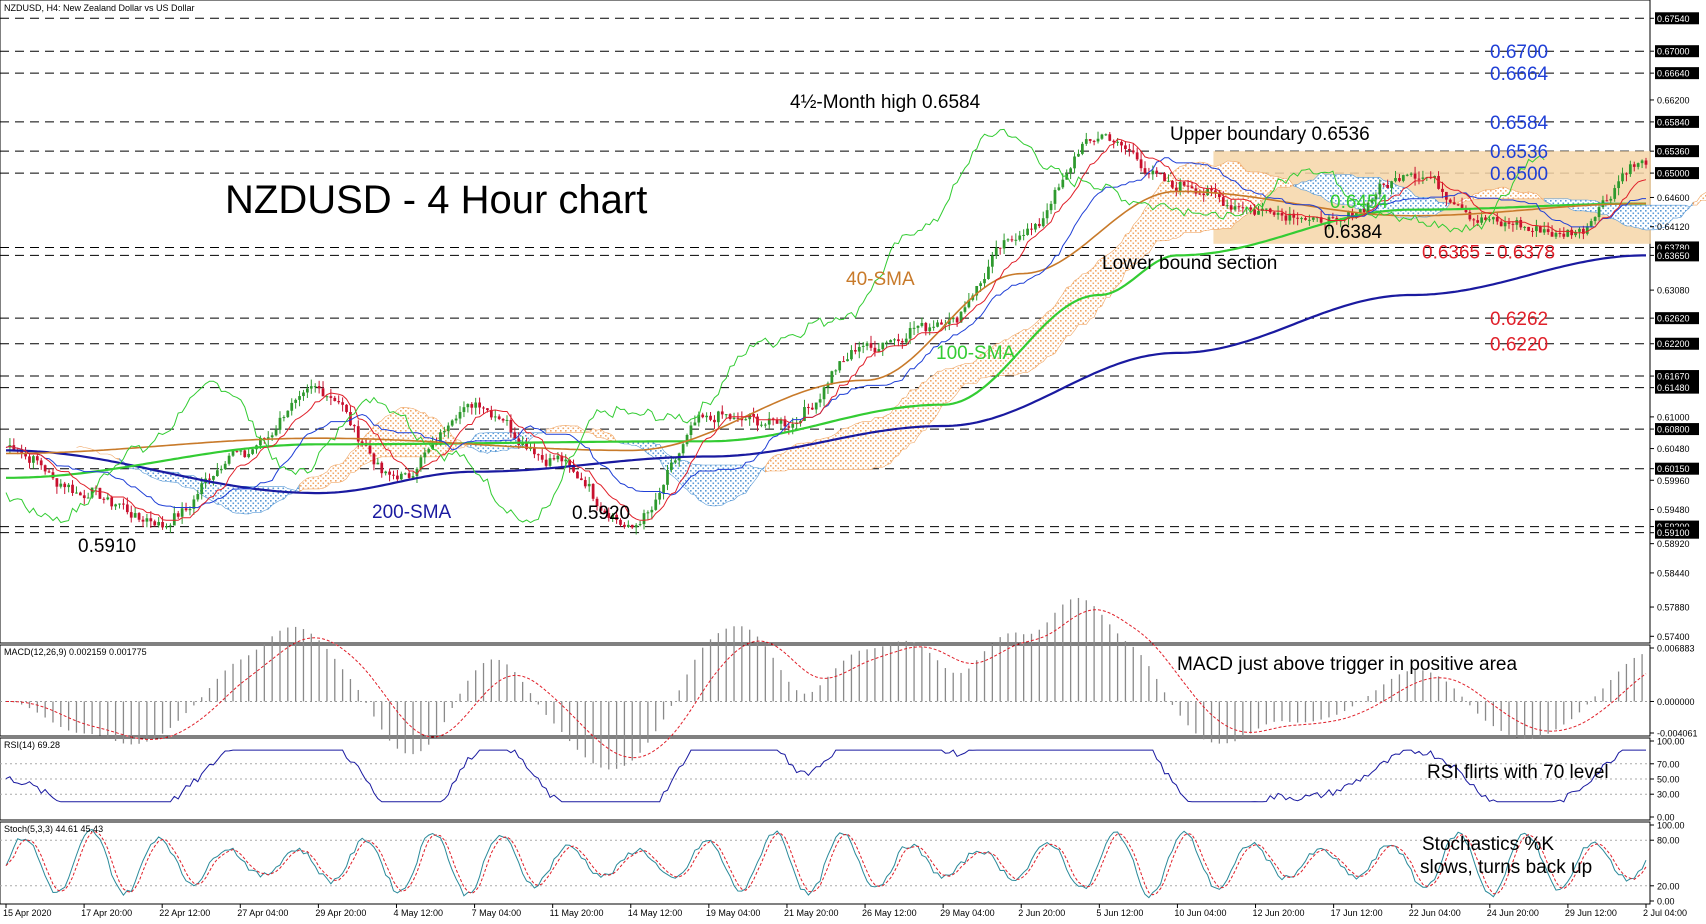 The width and height of the screenshot is (1706, 924). What do you see at coordinates (826, 863) in the screenshot?
I see `stoch-d-line` at bounding box center [826, 863].